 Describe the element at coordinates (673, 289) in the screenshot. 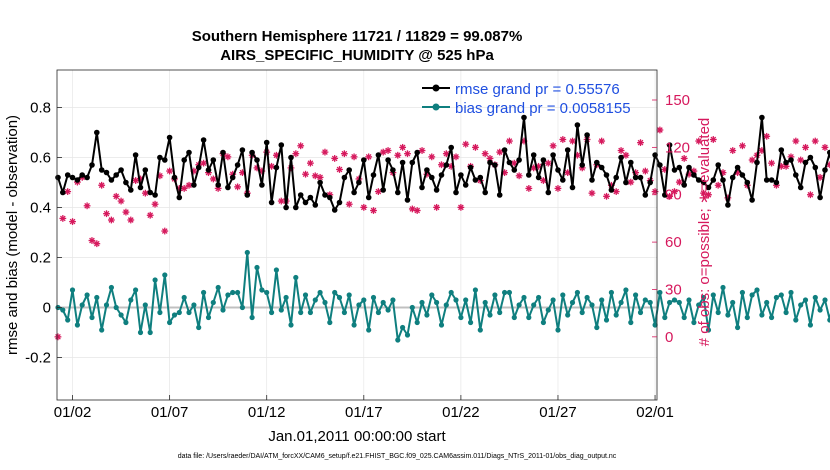

I see `y-right-tick-label: 30` at that location.